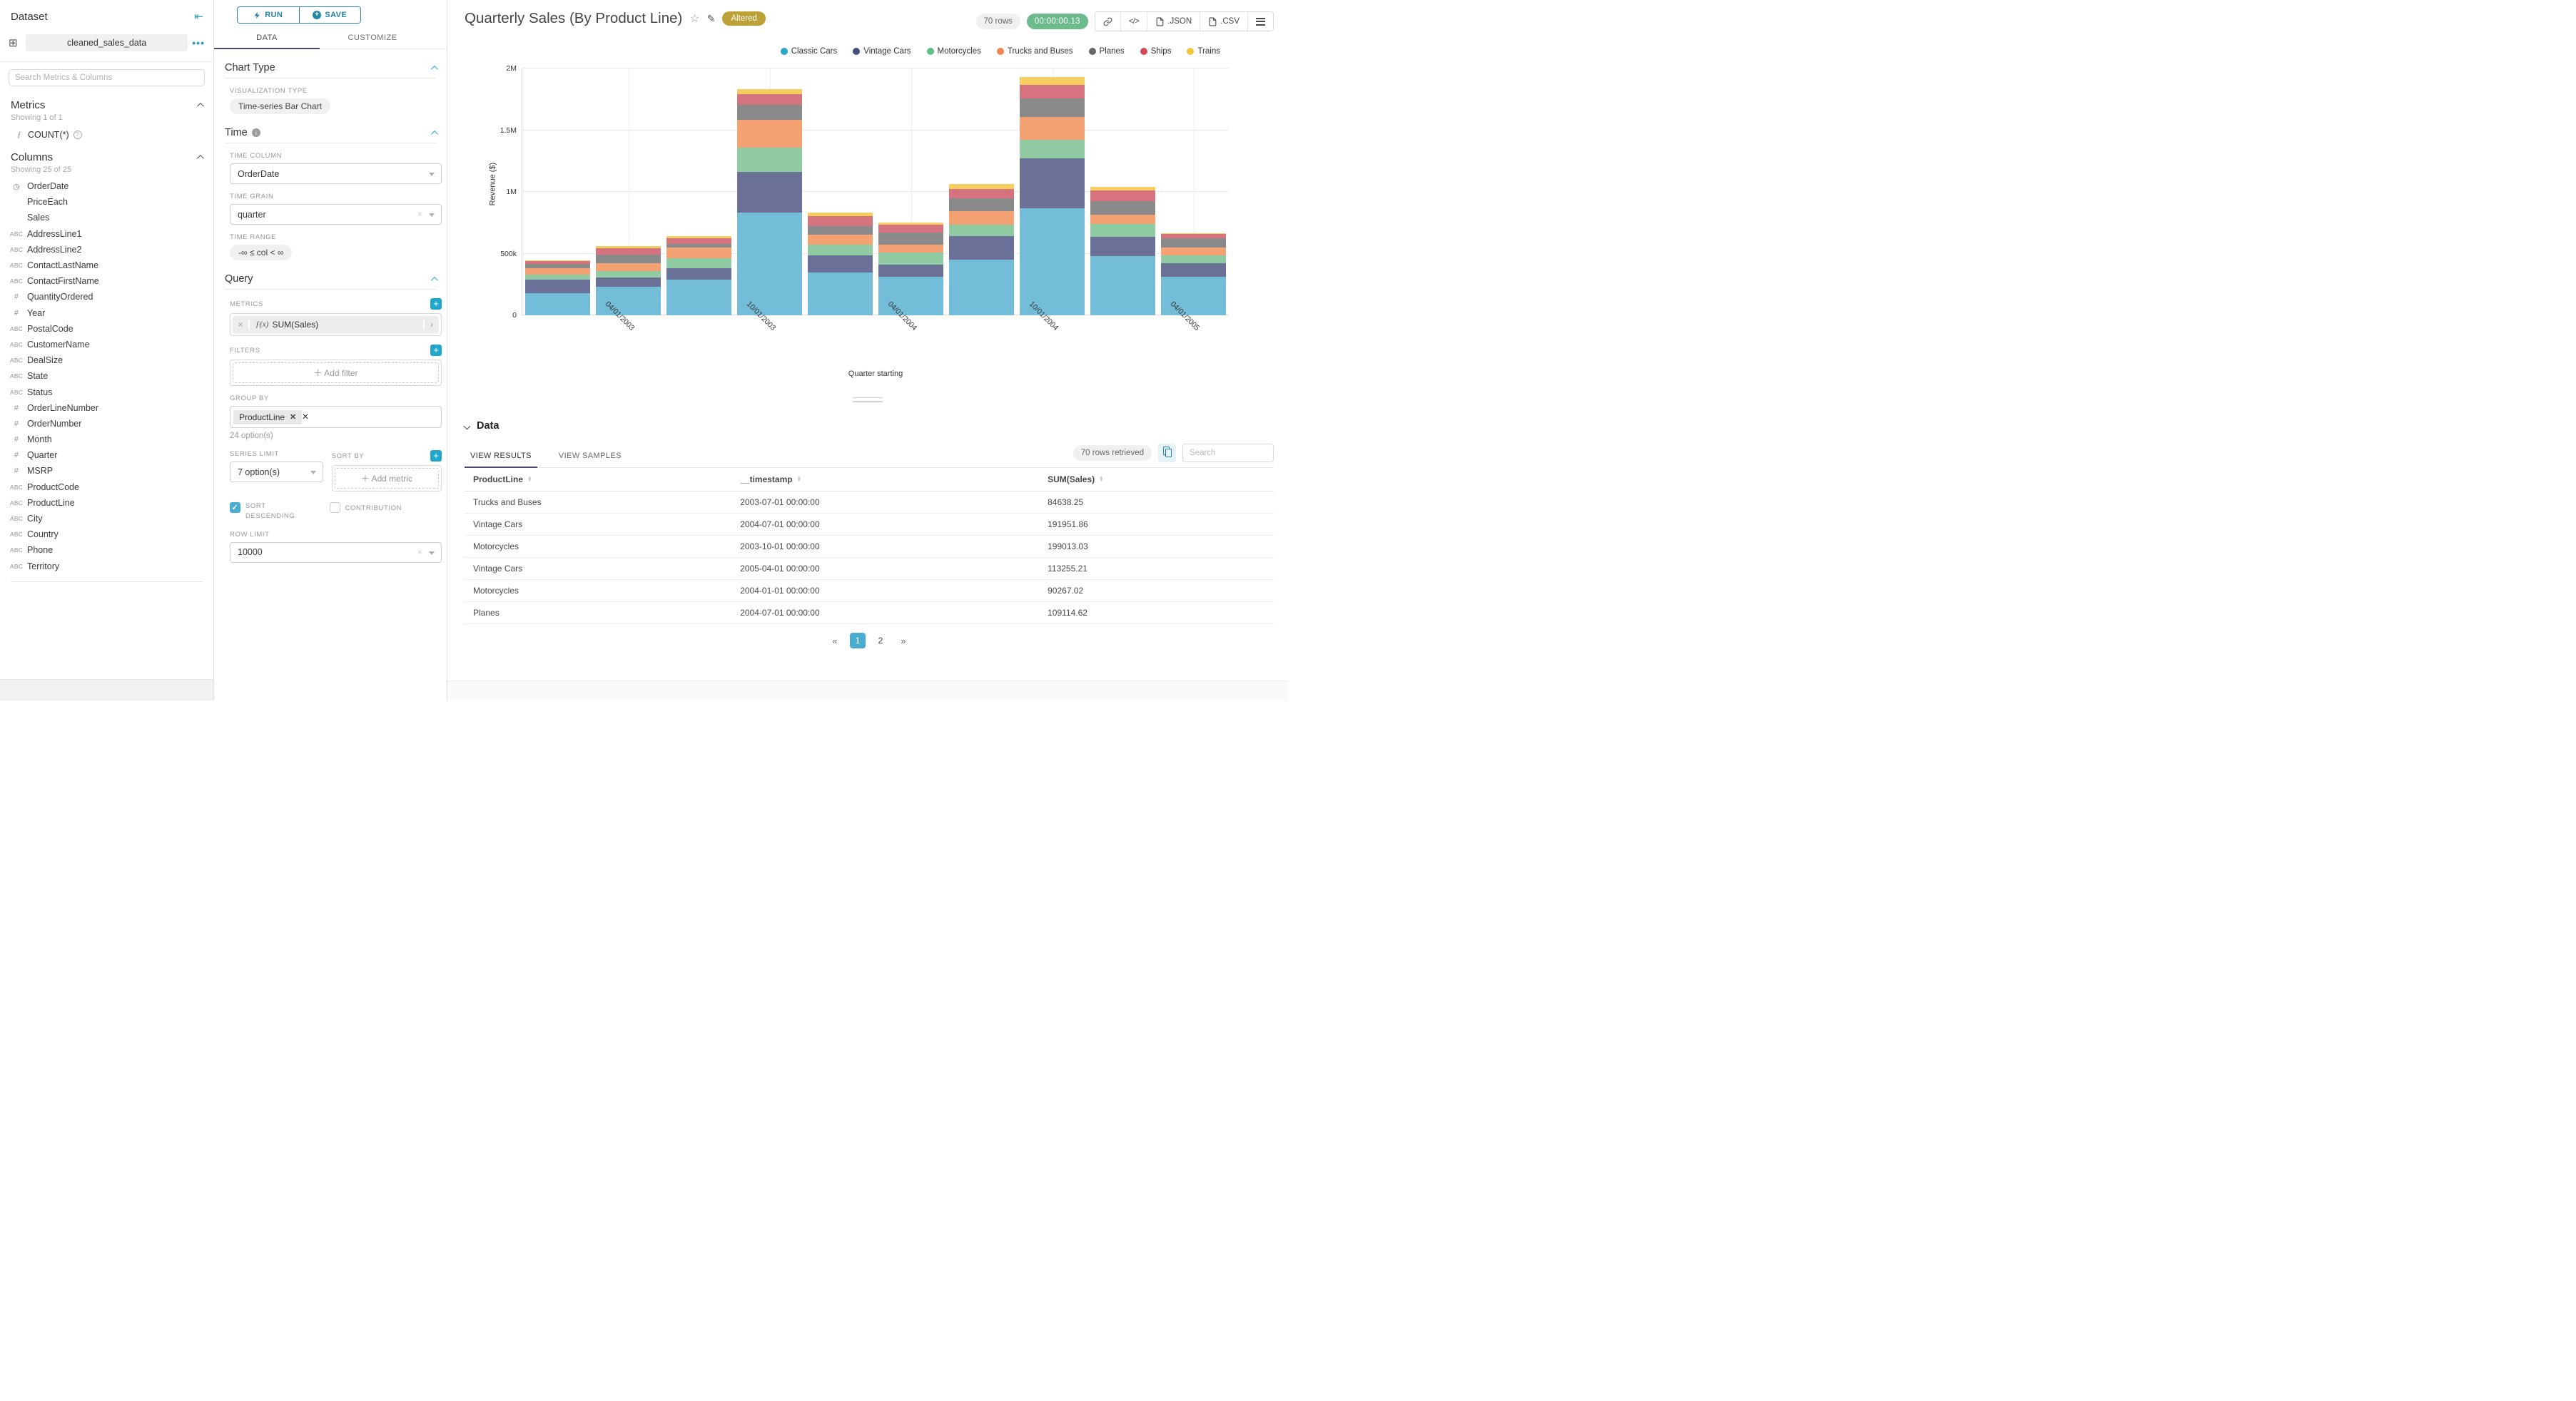 The height and width of the screenshot is (1401, 2576). I want to click on query-collapse-icon, so click(434, 280).